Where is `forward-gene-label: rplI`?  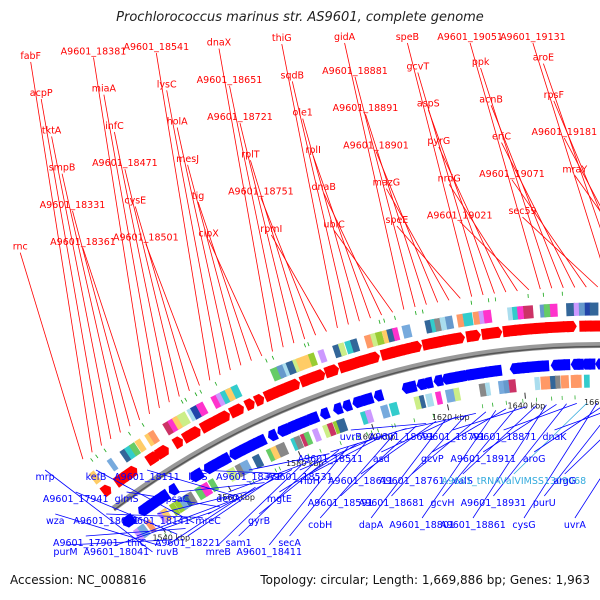 forward-gene-label: rplI is located at coordinates (313, 150).